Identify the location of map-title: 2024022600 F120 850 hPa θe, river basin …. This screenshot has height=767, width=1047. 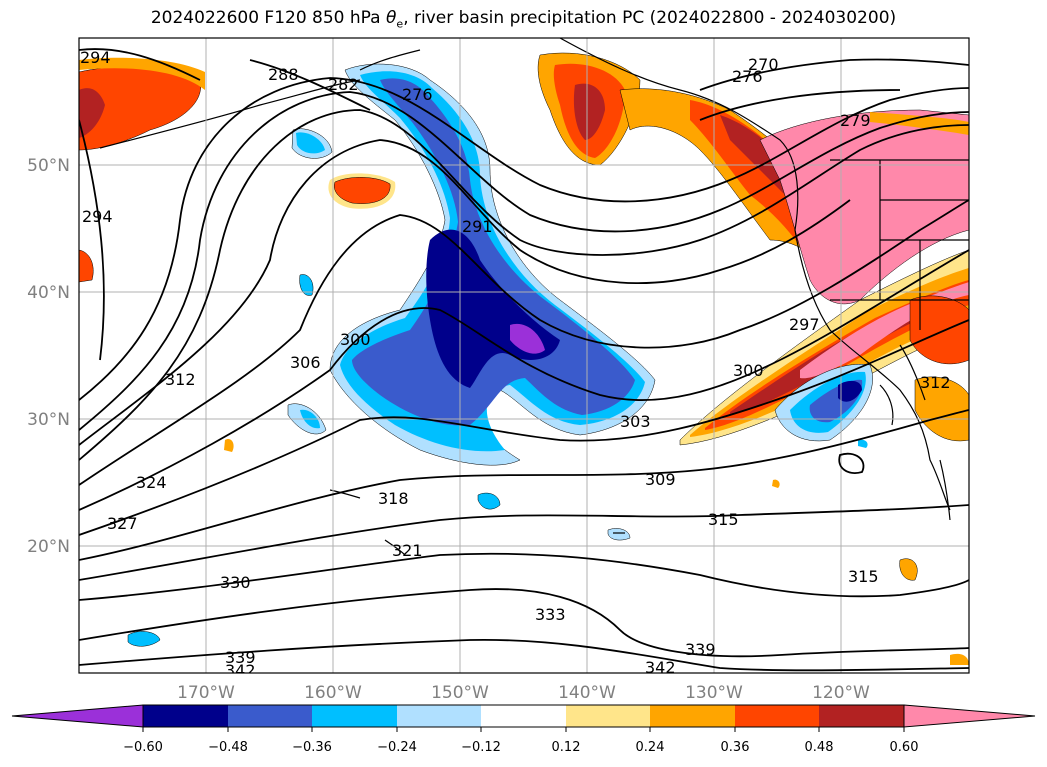
(523, 19).